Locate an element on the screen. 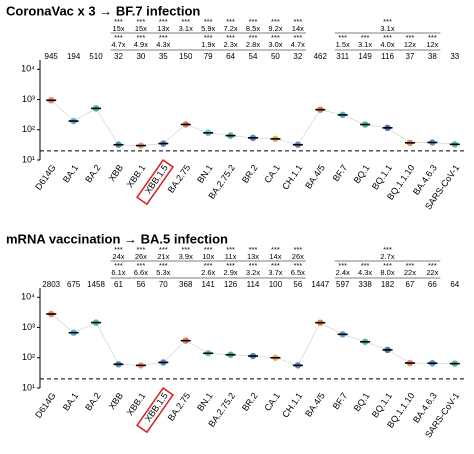 The width and height of the screenshot is (474, 454). gmt-label: 56 is located at coordinates (140, 284).